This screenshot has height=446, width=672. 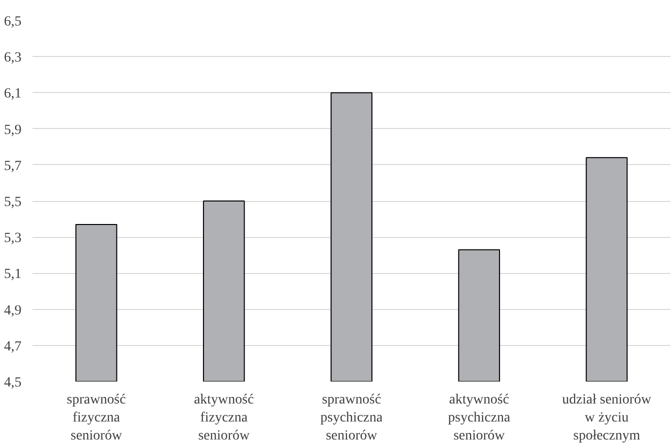 What do you see at coordinates (13, 22) in the screenshot?
I see `y-tick-label: 6,5` at bounding box center [13, 22].